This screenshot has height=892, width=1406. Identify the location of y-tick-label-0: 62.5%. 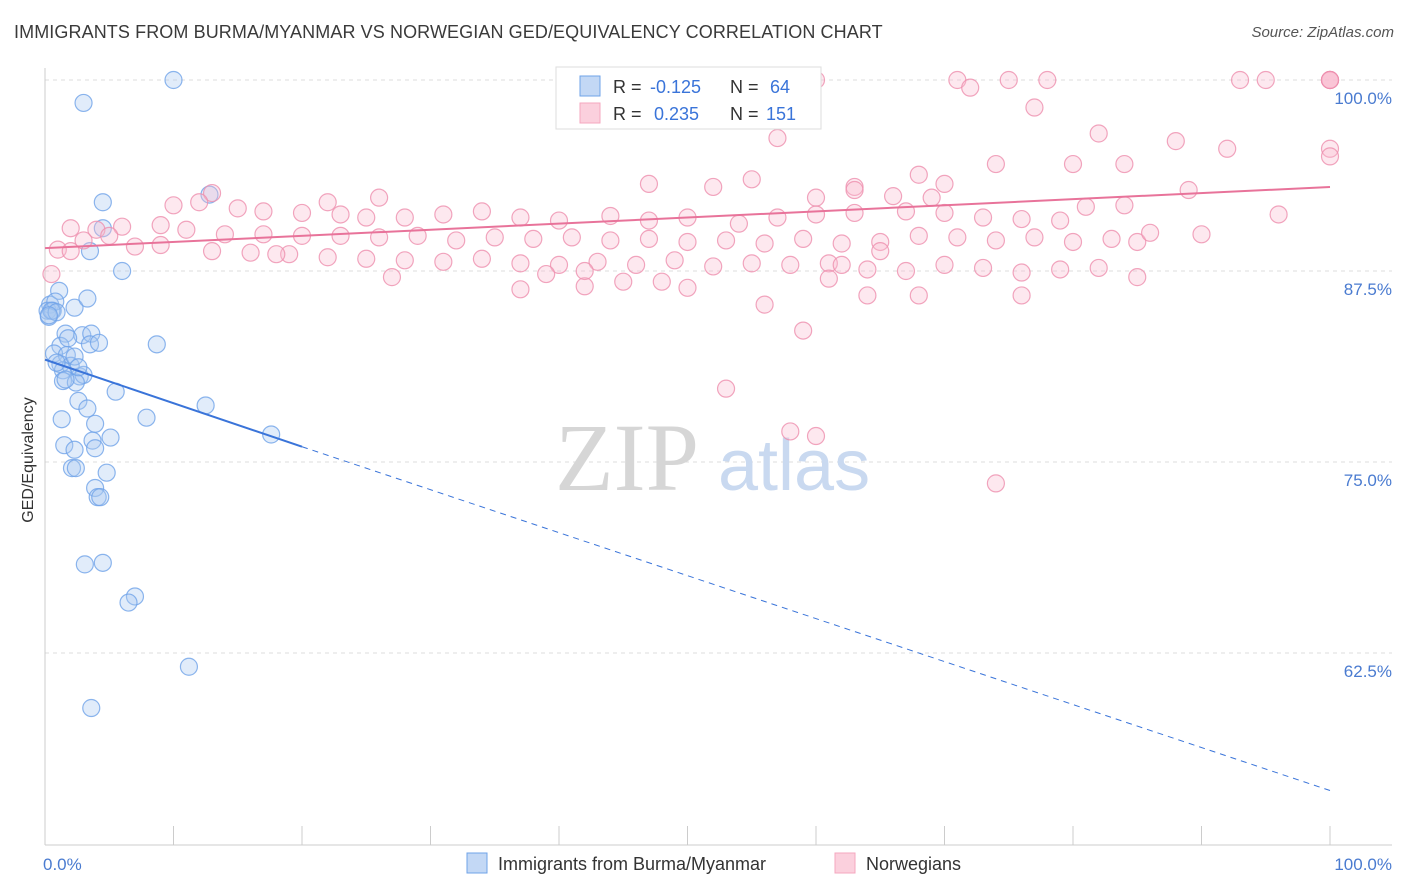
(1368, 671).